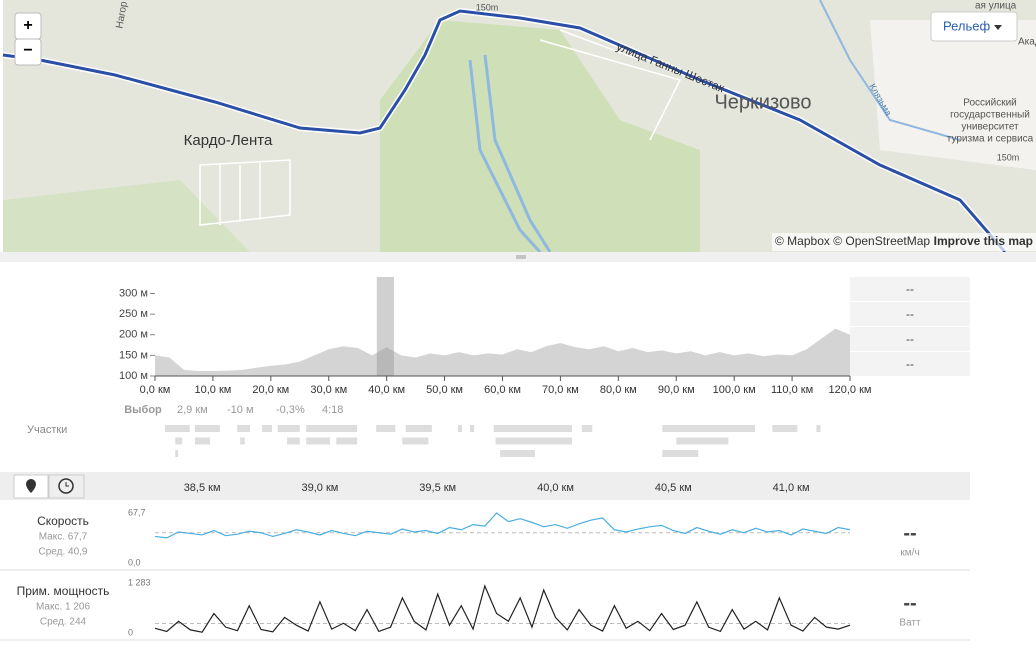 The height and width of the screenshot is (655, 1036). Describe the element at coordinates (385, 326) in the screenshot. I see `selection` at that location.